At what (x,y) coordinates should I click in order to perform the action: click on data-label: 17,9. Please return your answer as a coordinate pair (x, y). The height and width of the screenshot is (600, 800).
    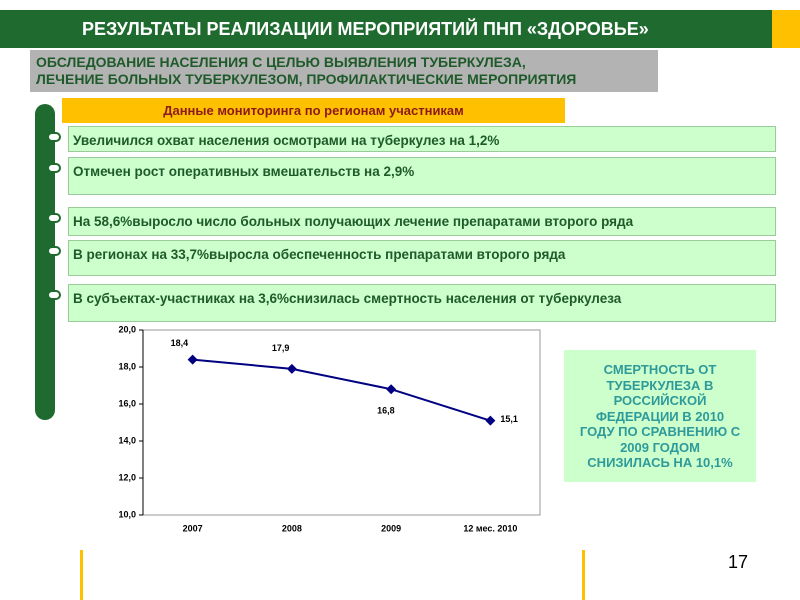
    Looking at the image, I should click on (281, 348).